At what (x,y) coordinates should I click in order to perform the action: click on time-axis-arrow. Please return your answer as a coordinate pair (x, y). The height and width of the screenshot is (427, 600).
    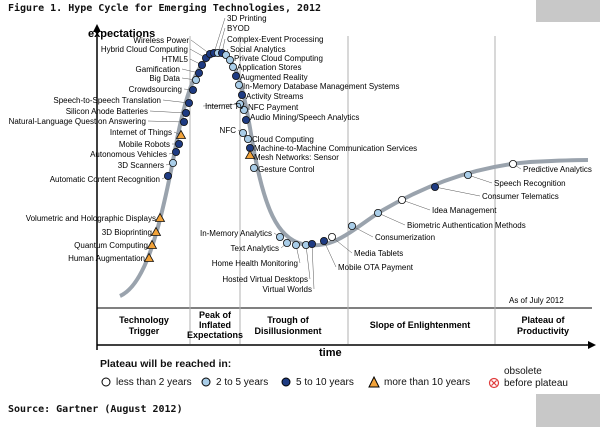
    Looking at the image, I should click on (592, 345).